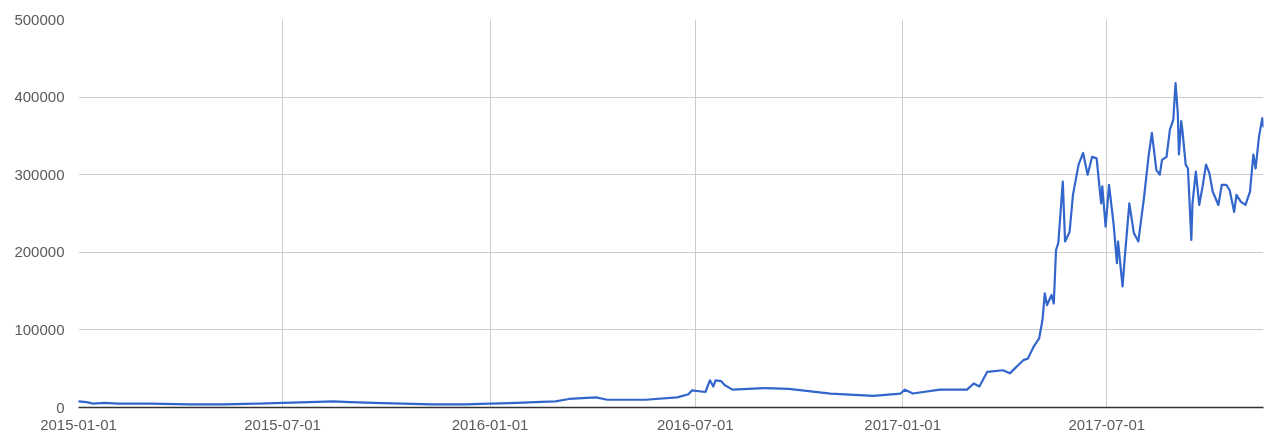 This screenshot has width=1280, height=443. What do you see at coordinates (60, 407) in the screenshot?
I see `y-tick-label: 0` at bounding box center [60, 407].